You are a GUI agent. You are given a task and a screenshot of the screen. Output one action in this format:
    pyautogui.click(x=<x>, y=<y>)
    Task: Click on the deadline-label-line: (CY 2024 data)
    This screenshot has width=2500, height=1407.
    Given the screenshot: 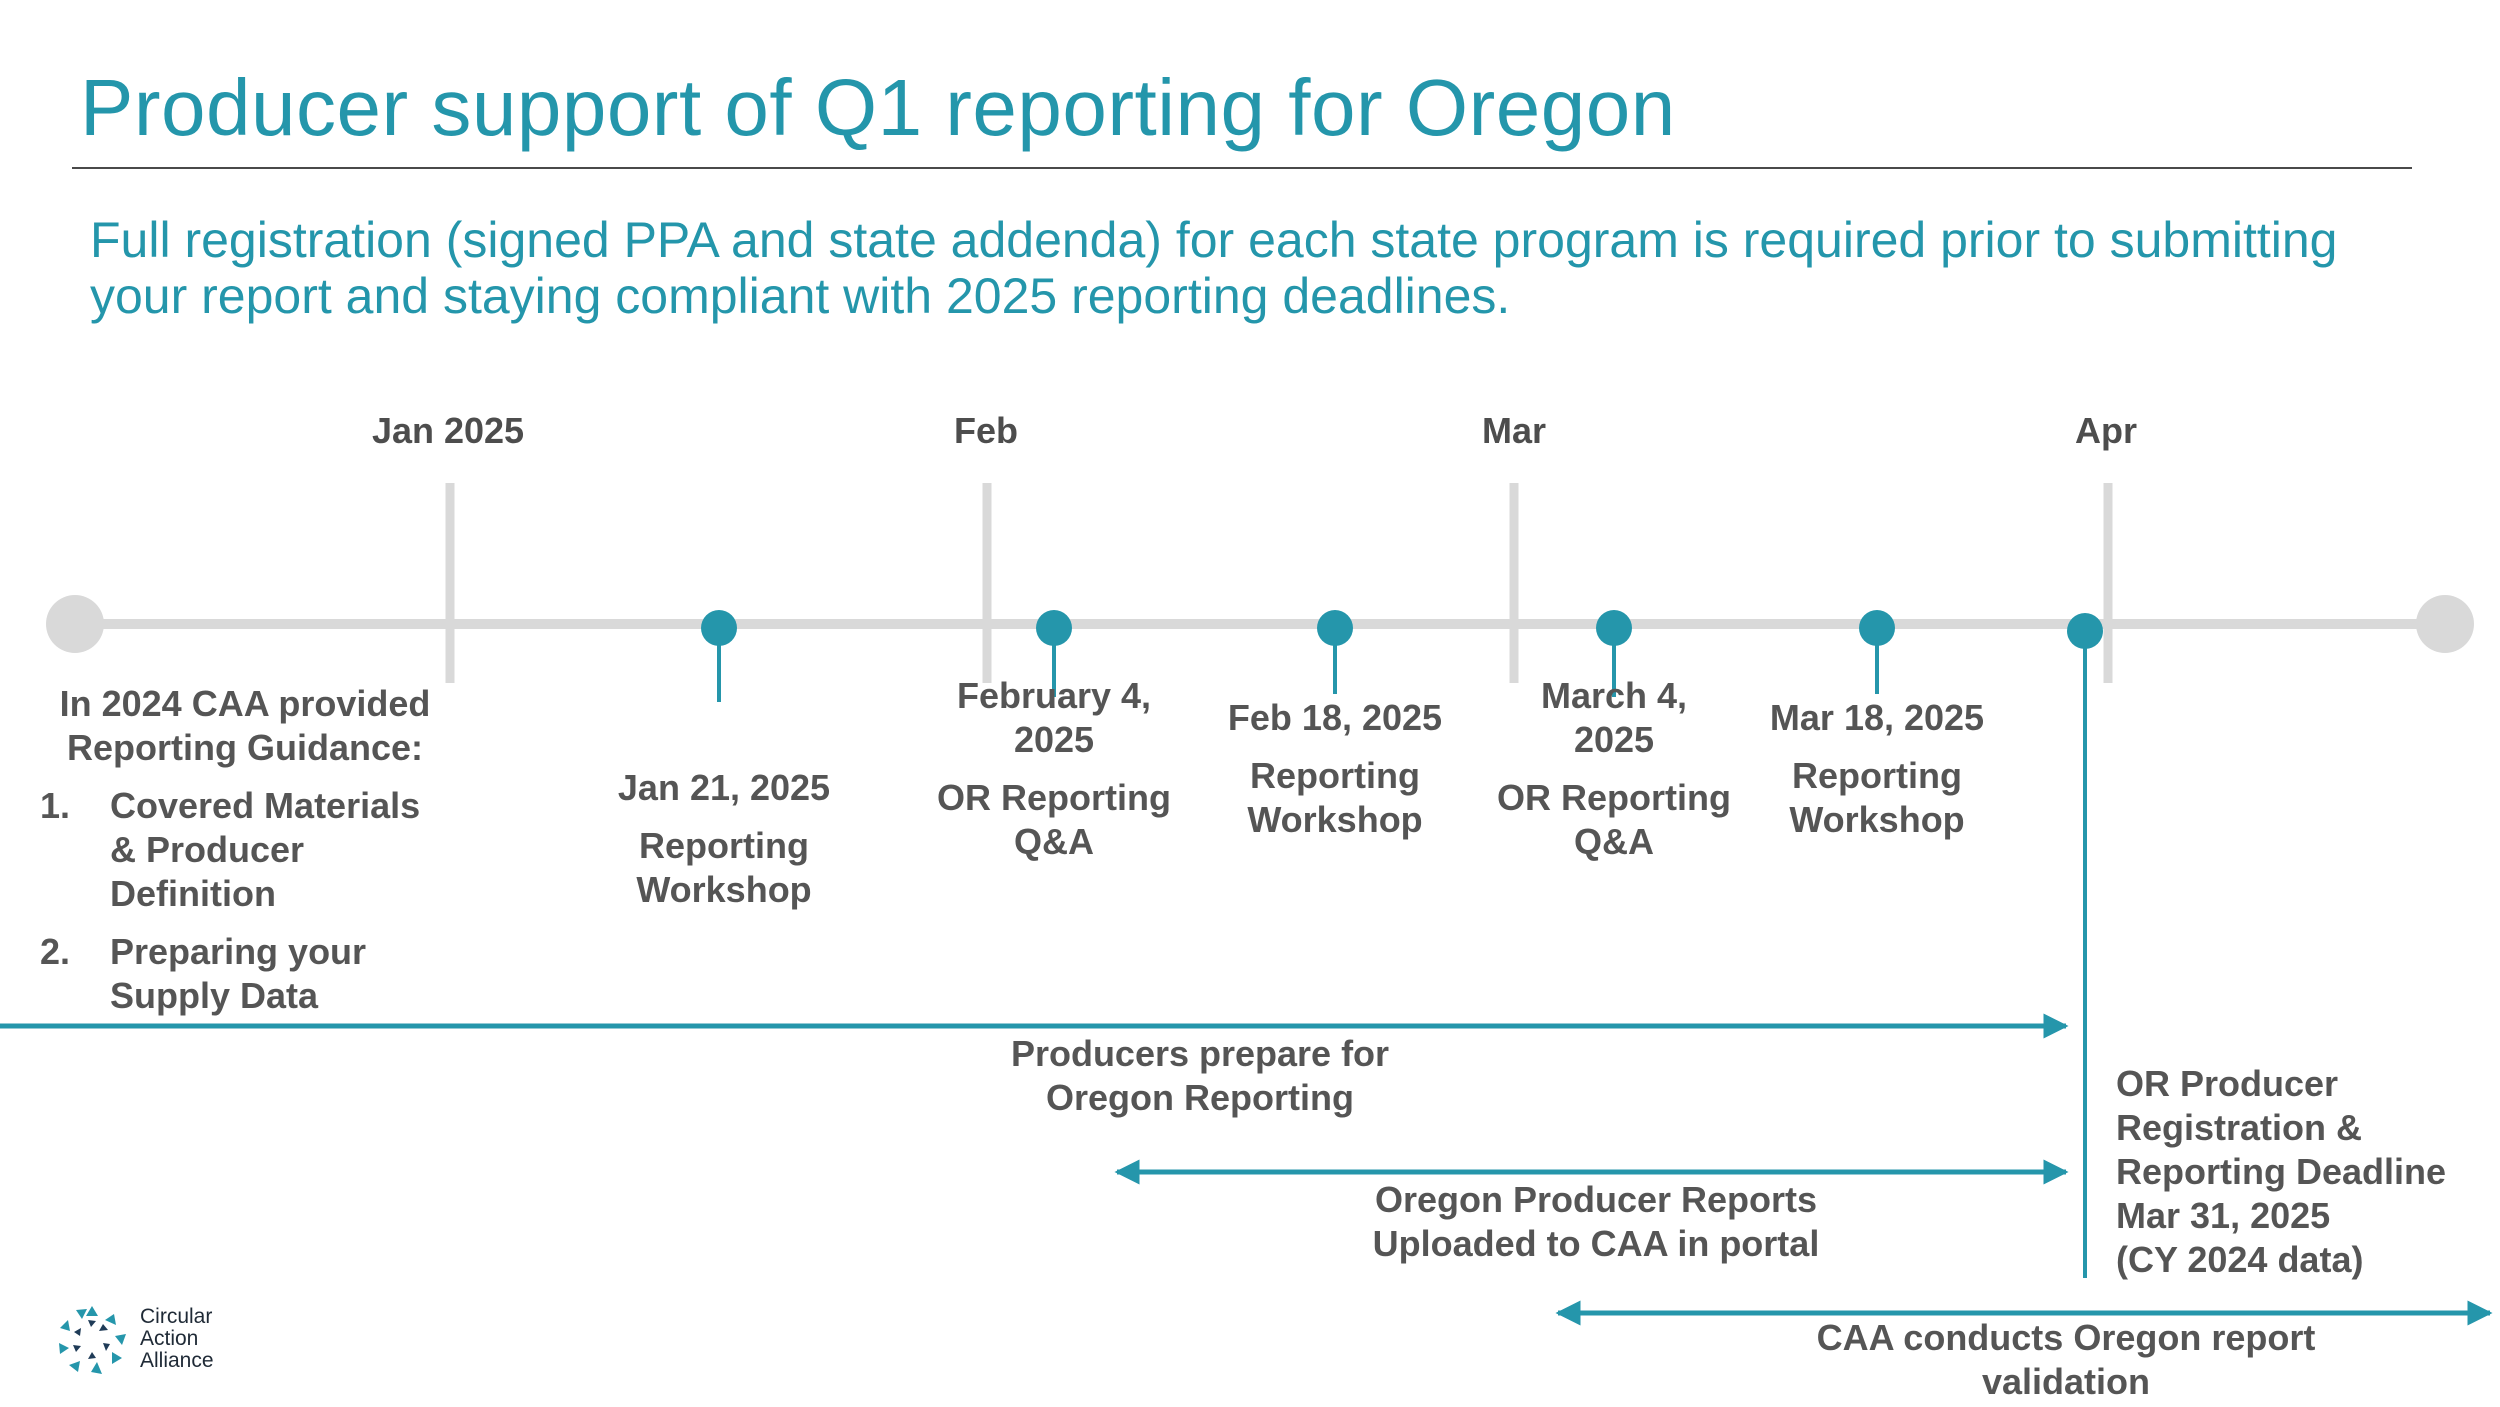 What is the action you would take?
    pyautogui.click(x=2240, y=1259)
    